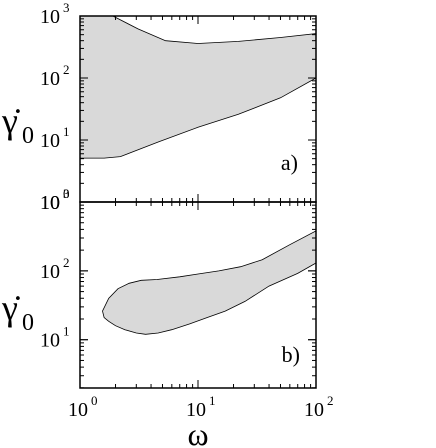 The image size is (436, 448). I want to click on panel-a-y-tick-label-exp: 1, so click(66, 131).